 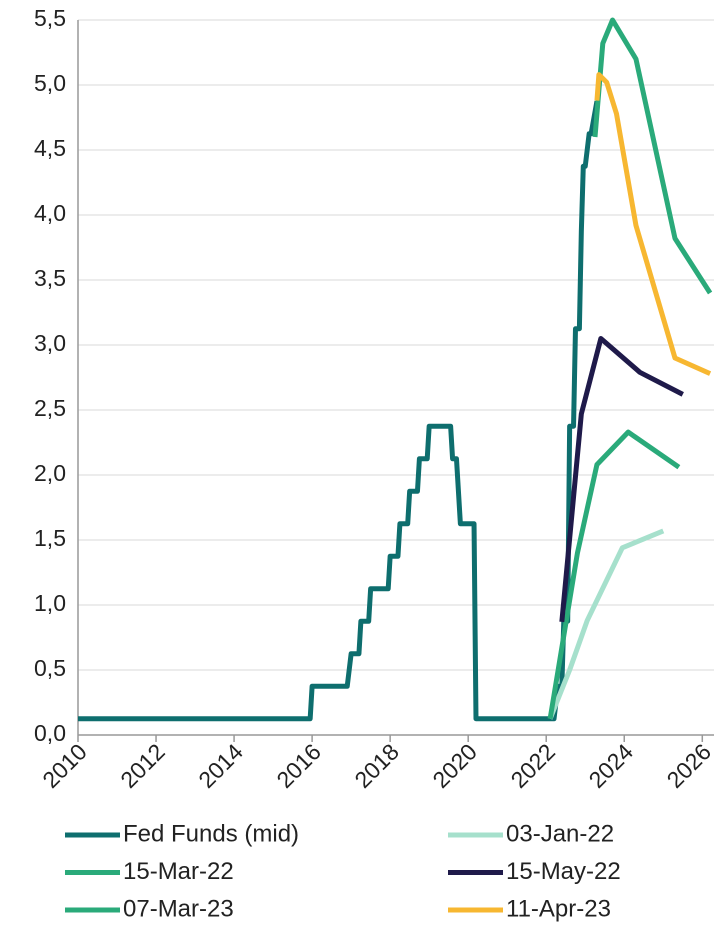 What do you see at coordinates (376, 765) in the screenshot?
I see `x-tick-label: 2018` at bounding box center [376, 765].